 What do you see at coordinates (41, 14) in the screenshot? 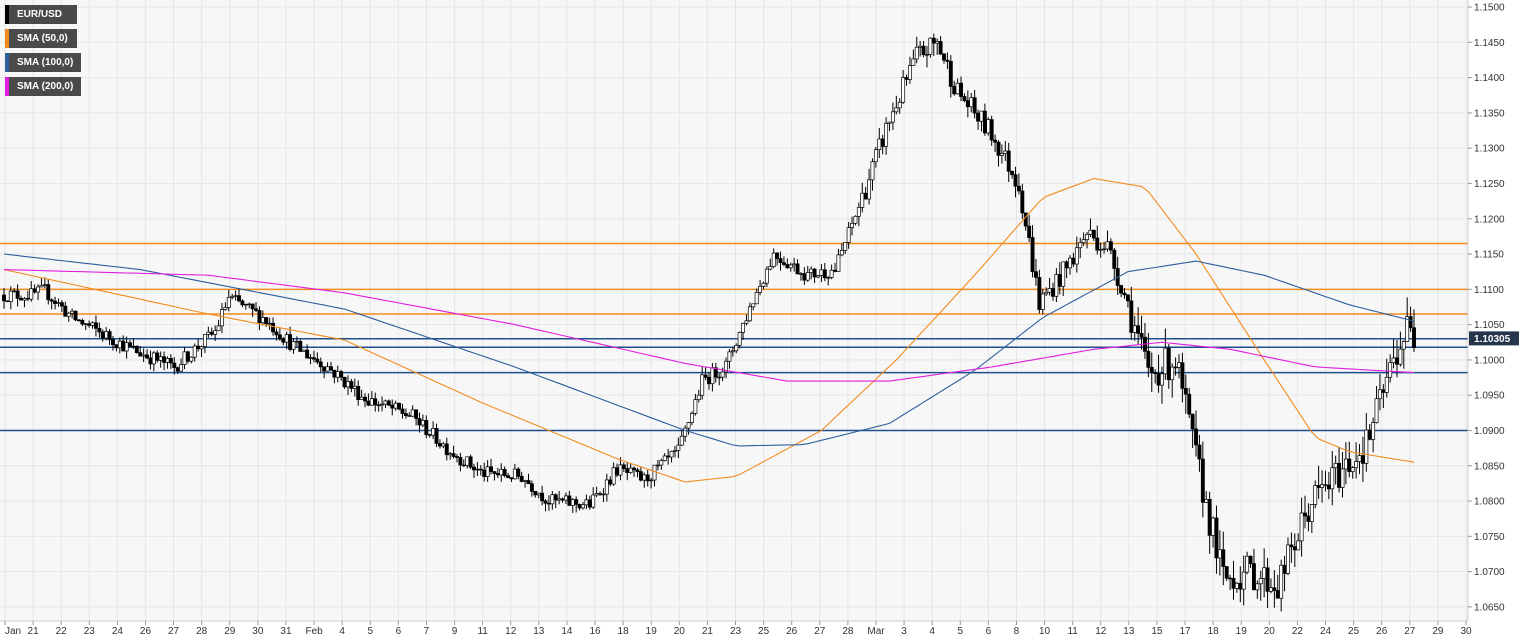
I see `legend-item-eurusd: EUR/USD` at bounding box center [41, 14].